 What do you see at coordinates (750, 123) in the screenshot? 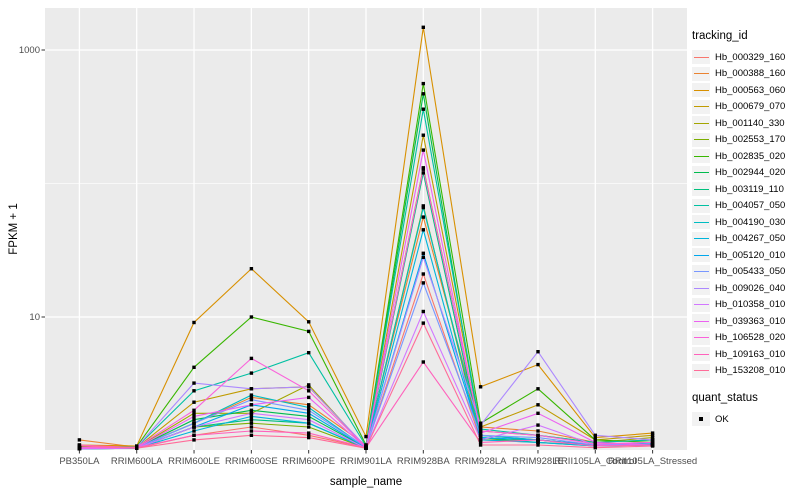
I see `legend-label: Hb_001140_330` at bounding box center [750, 123].